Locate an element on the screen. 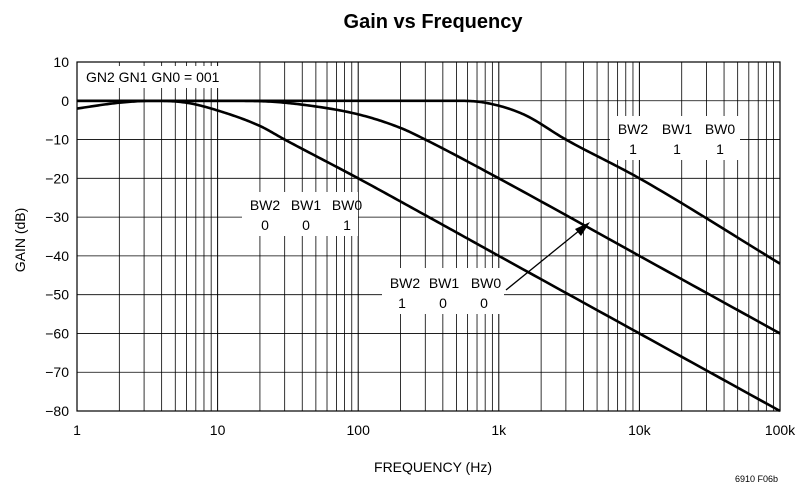 The image size is (801, 489). bw-001-bg is located at coordinates (300, 214).